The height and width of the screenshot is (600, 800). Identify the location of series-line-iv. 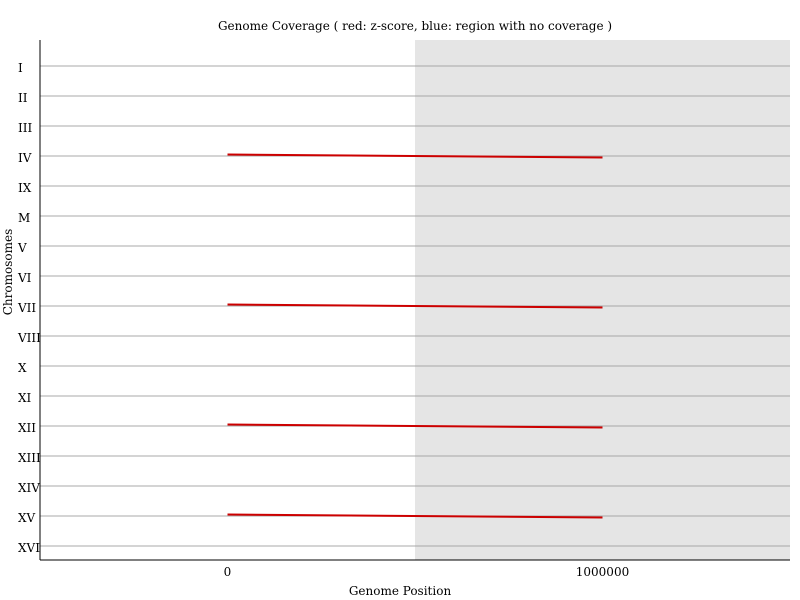
(415, 156).